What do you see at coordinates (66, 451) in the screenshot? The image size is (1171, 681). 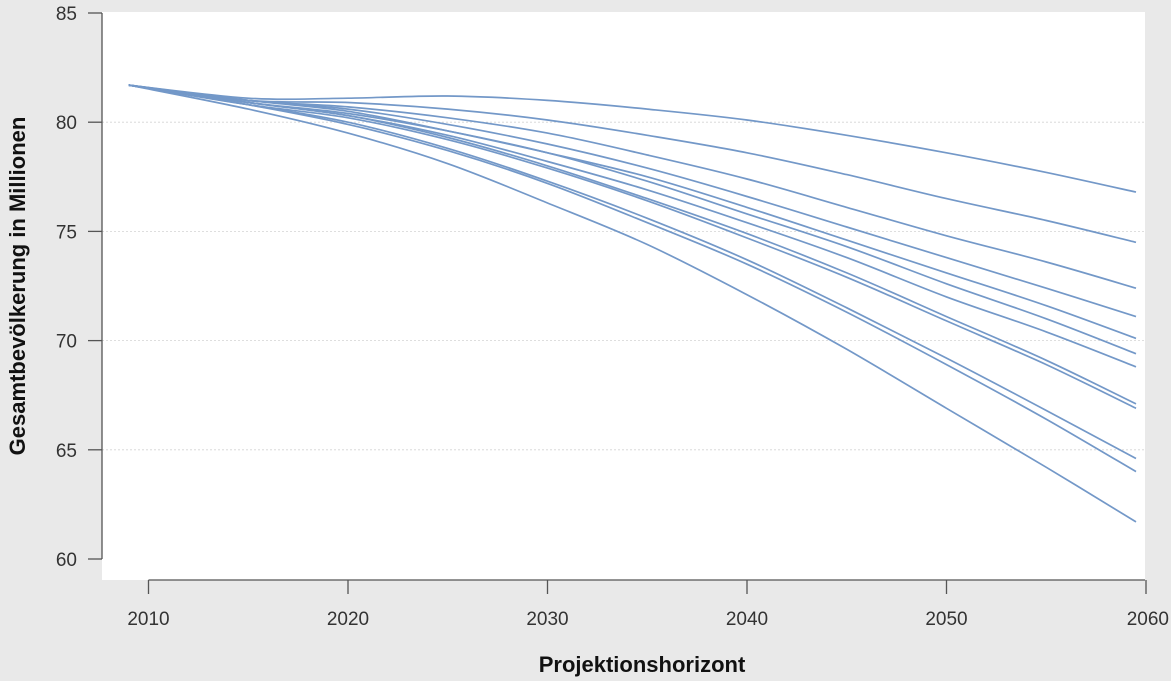 I see `y-tick-label: 65` at bounding box center [66, 451].